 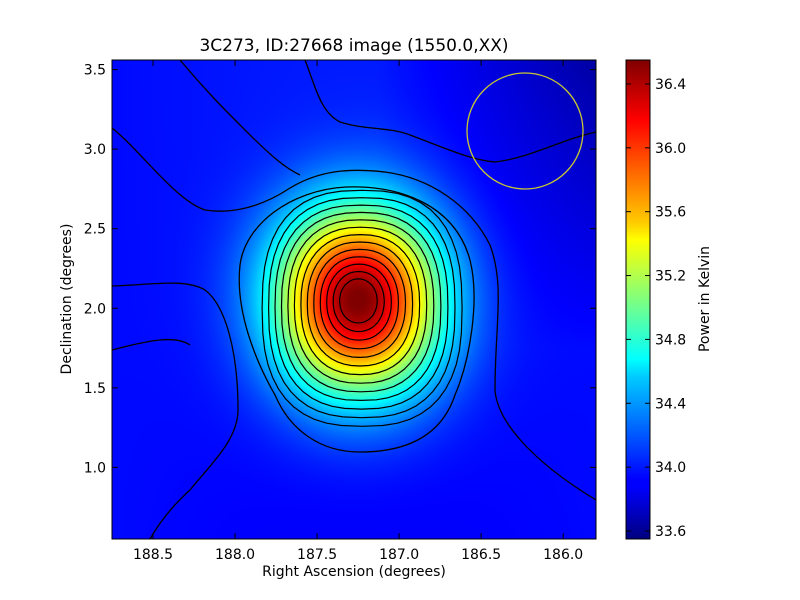 I want to click on x-tick-label: 187.0, so click(x=399, y=555).